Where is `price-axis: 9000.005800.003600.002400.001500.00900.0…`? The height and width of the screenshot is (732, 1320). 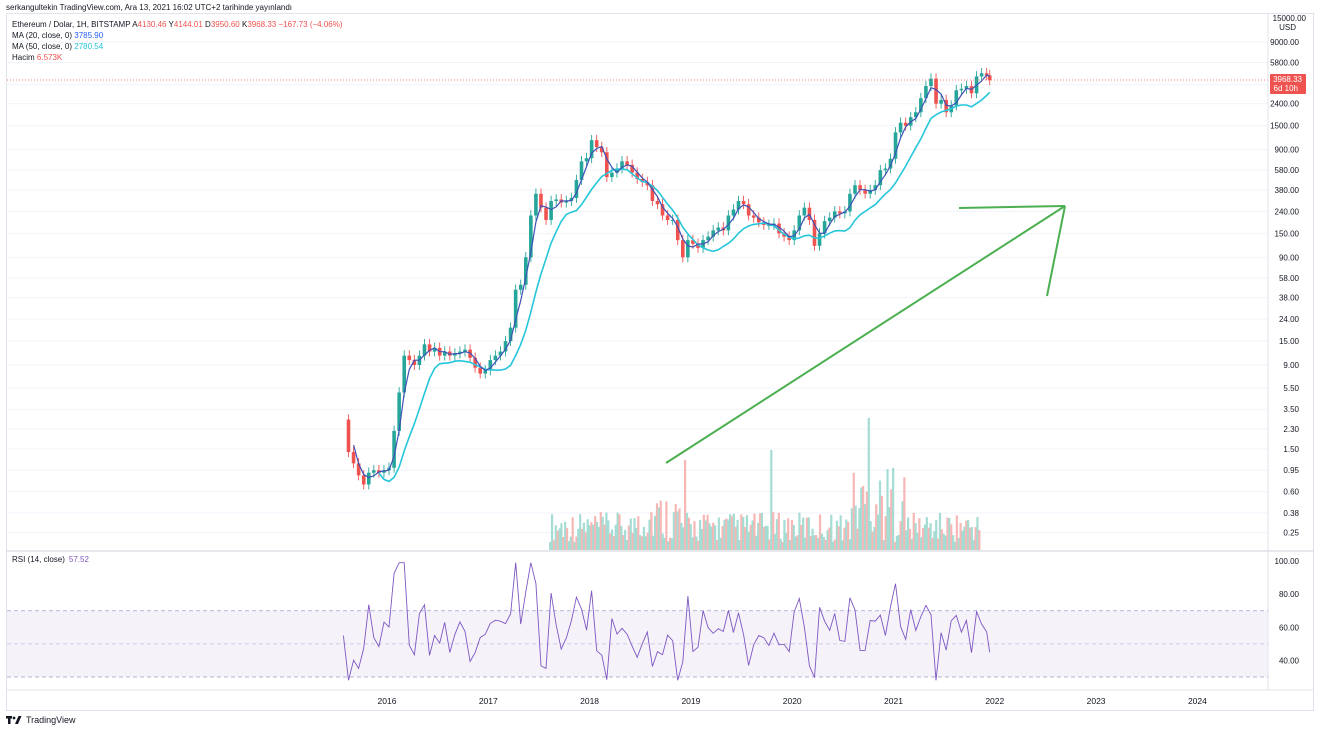 price-axis: 9000.005800.003600.002400.001500.00900.0… is located at coordinates (1284, 288).